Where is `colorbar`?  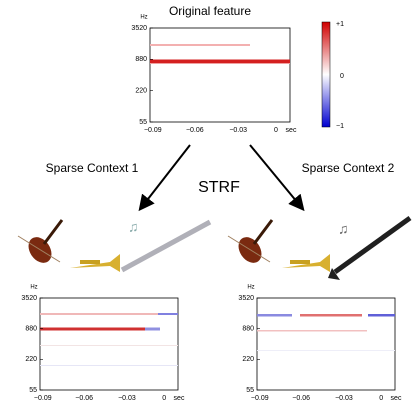
colorbar is located at coordinates (326, 74).